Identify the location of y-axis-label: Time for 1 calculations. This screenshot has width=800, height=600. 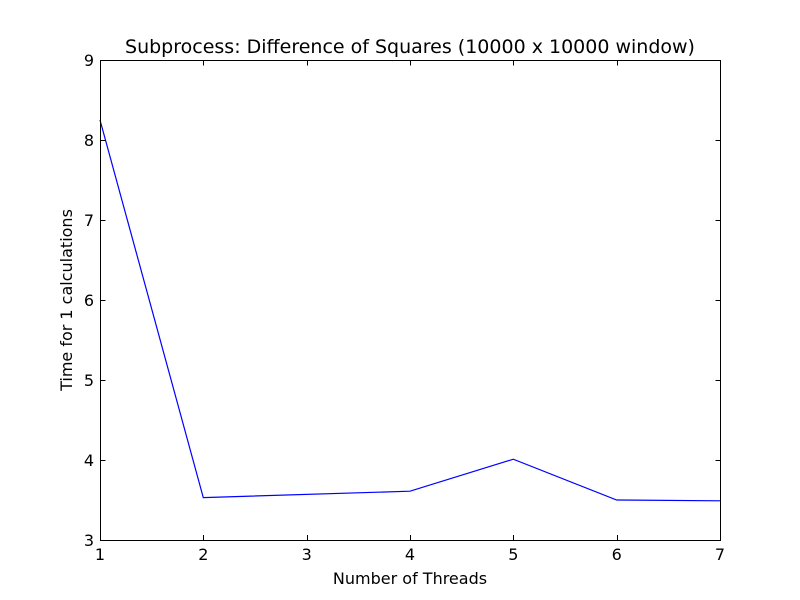
(66, 300).